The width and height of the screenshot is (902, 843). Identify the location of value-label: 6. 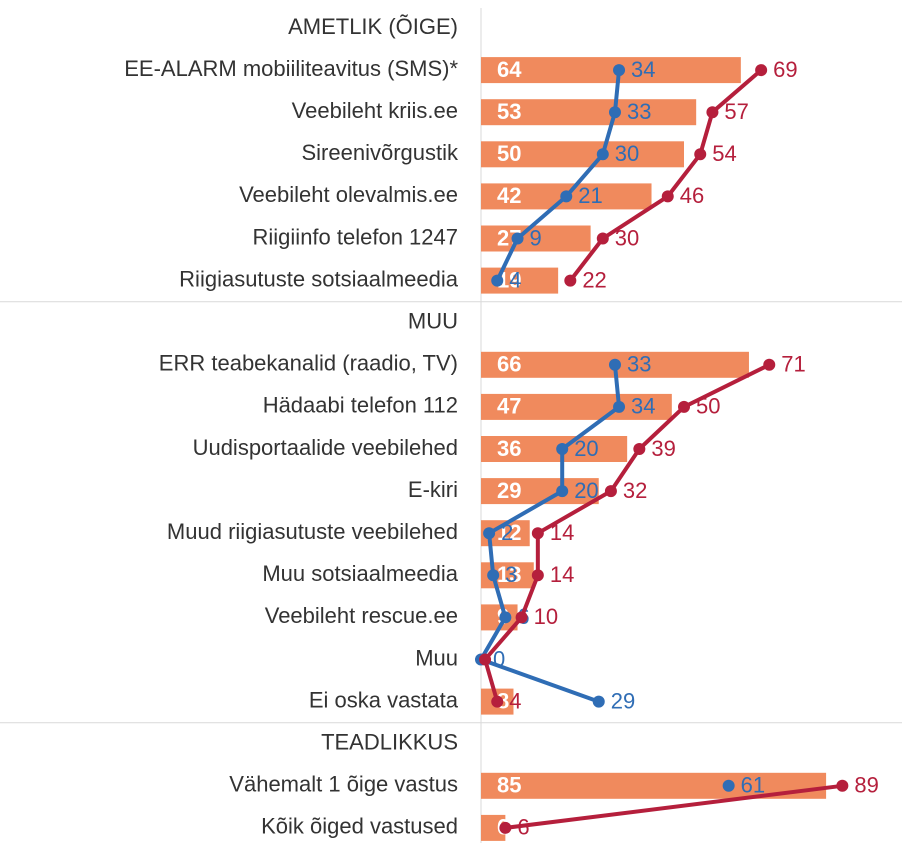
(523, 827).